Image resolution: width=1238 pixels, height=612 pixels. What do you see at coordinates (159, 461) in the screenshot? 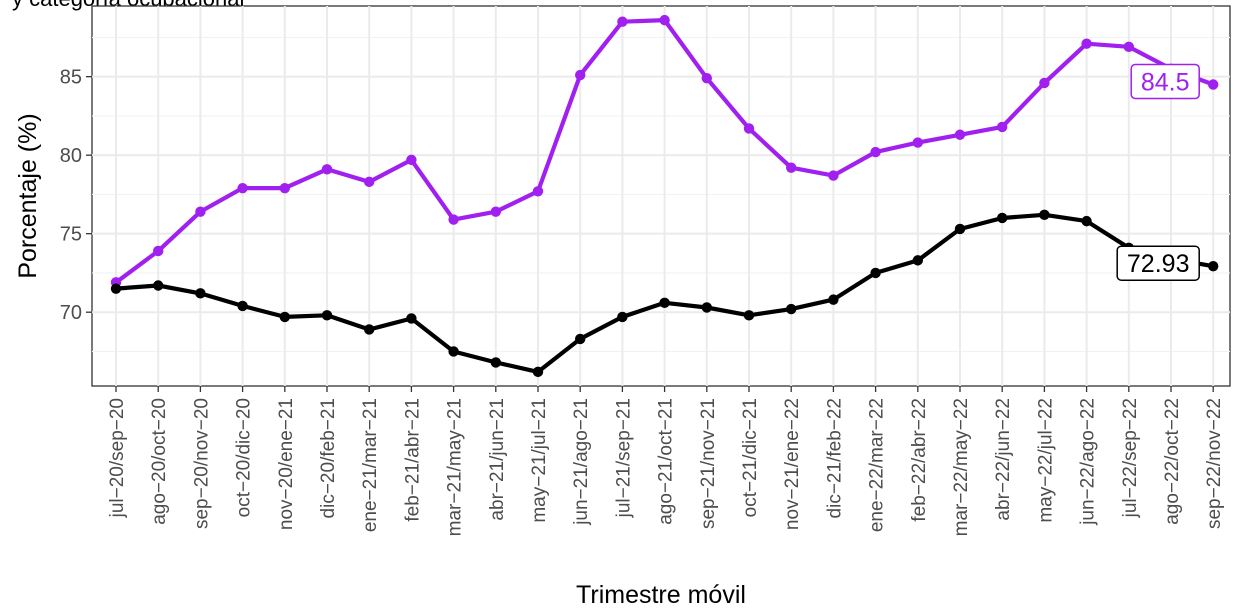
I see `x-tick-label: ago−20/oct−20` at bounding box center [159, 461].